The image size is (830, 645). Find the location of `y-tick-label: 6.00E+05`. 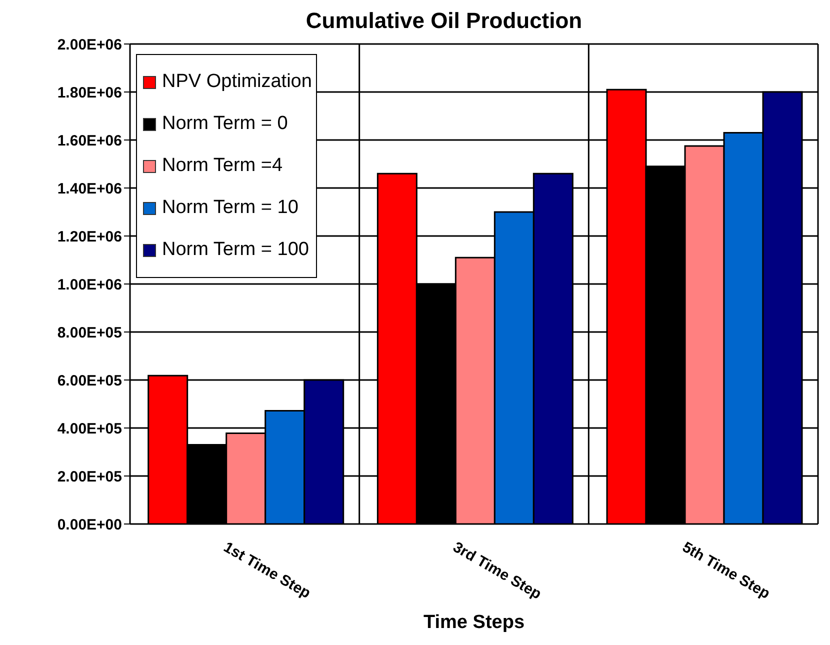

y-tick-label: 6.00E+05 is located at coordinates (89, 381).